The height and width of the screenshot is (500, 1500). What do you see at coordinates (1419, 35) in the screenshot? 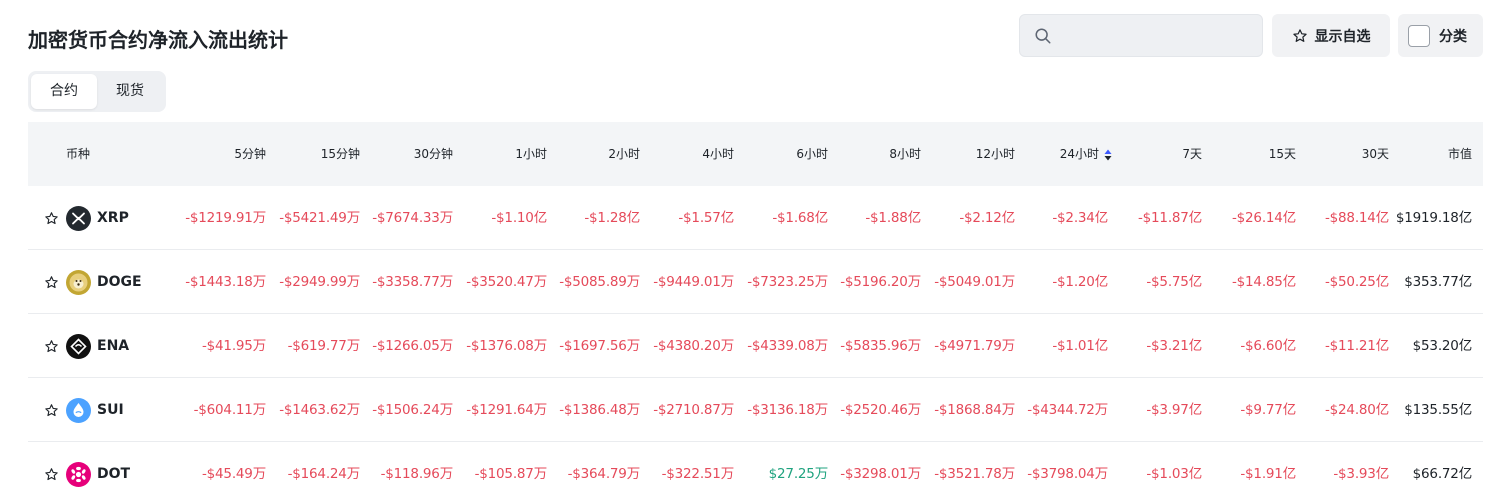
I see `category-checkbox` at bounding box center [1419, 35].